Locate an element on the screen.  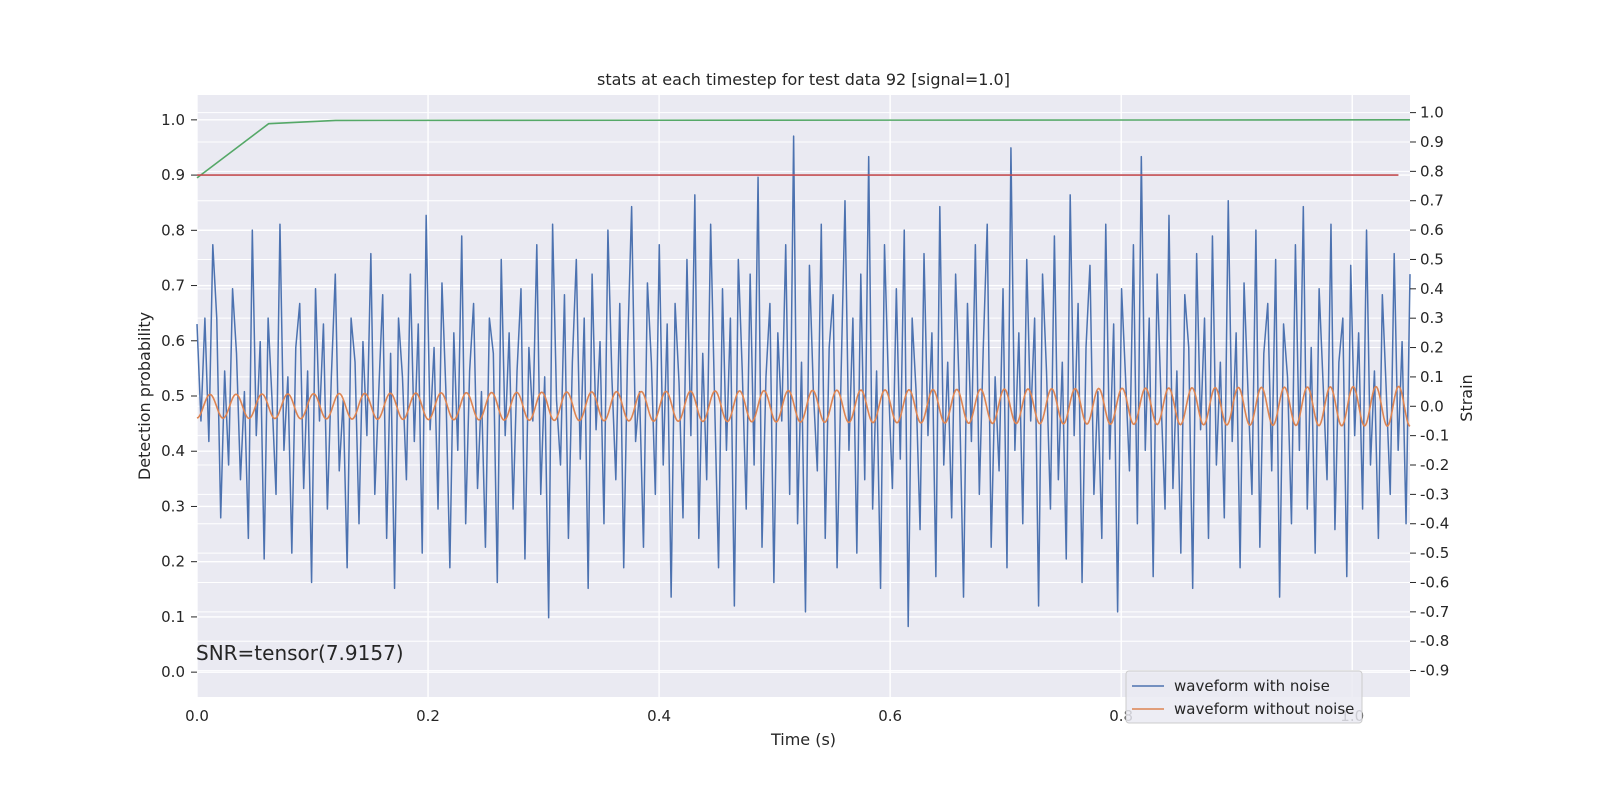
right-y-tick-label-15: 0.6 is located at coordinates (1432, 230).